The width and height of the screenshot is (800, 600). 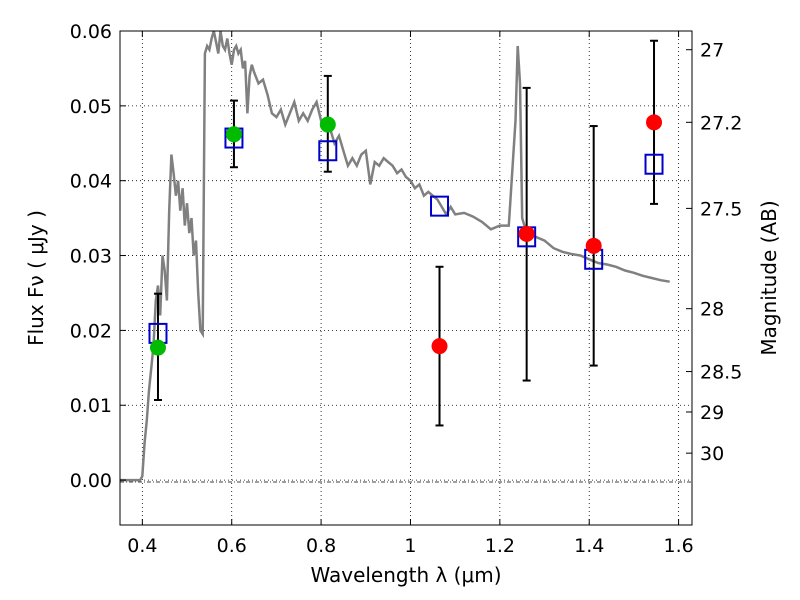 I want to click on x-tick-label: 0.6, so click(x=232, y=546).